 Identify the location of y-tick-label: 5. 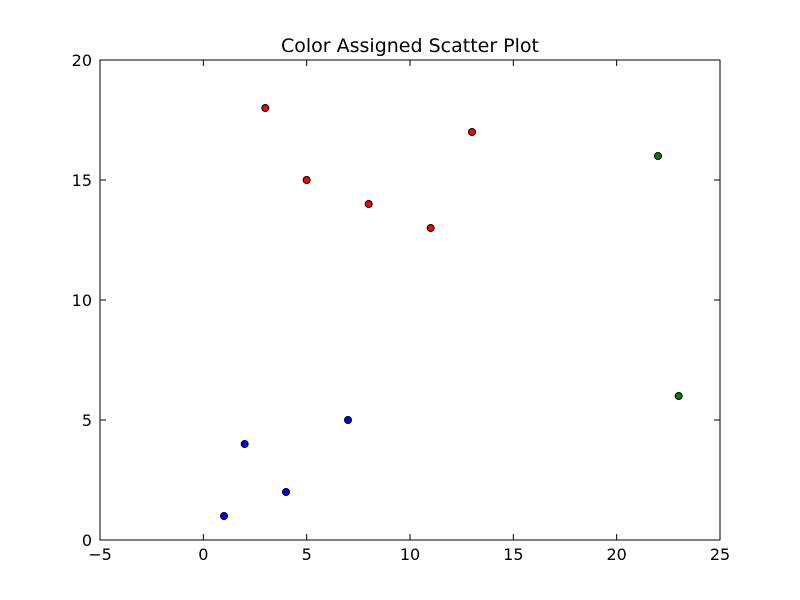
(87, 420).